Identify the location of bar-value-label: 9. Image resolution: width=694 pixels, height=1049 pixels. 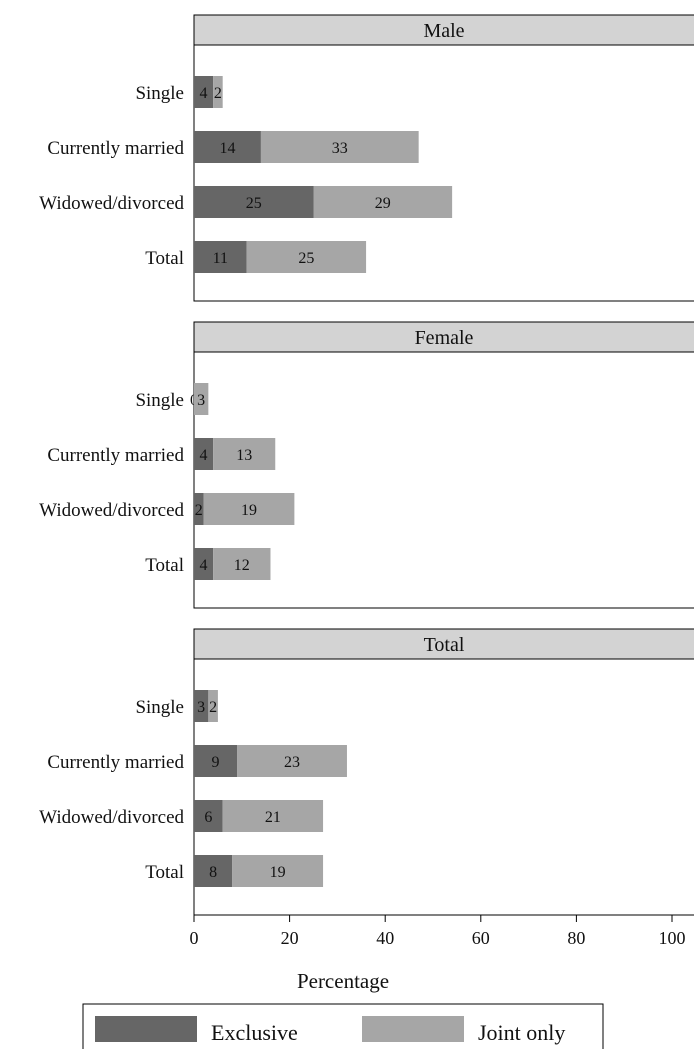
(216, 762).